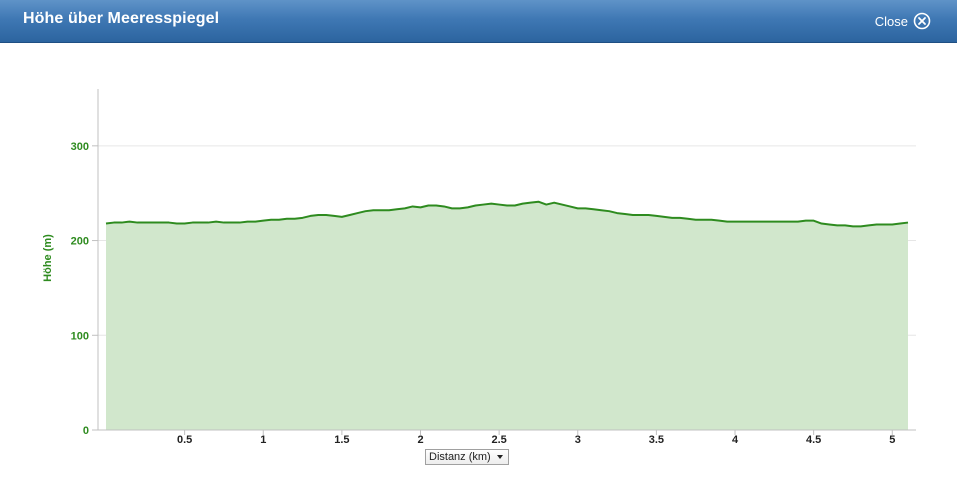 This screenshot has height=487, width=957. Describe the element at coordinates (80, 242) in the screenshot. I see `y-tick-label: 200` at that location.